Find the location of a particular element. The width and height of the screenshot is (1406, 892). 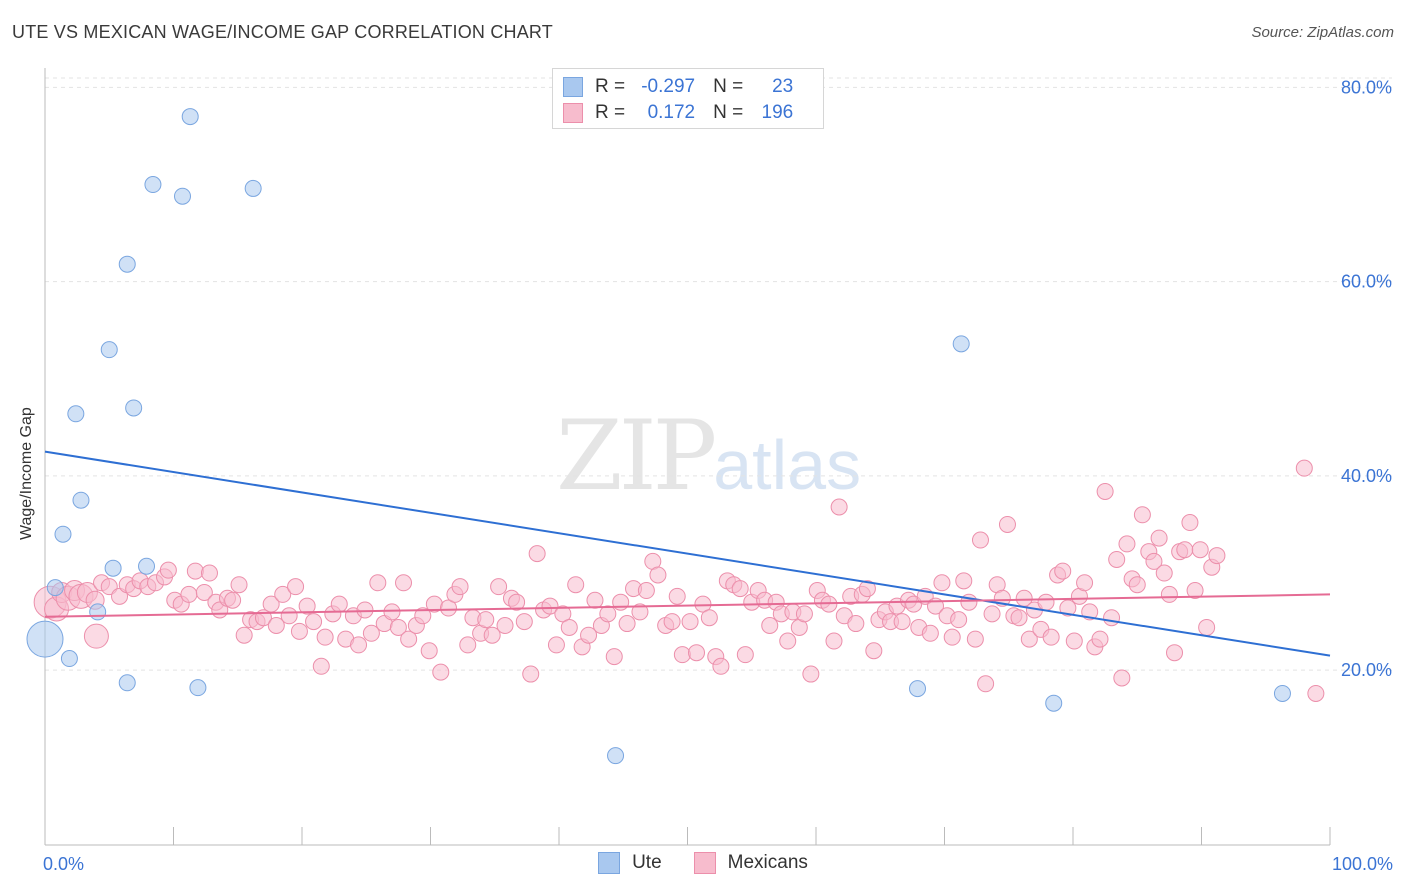

legend-label-ute: Ute is located at coordinates (647, 862).